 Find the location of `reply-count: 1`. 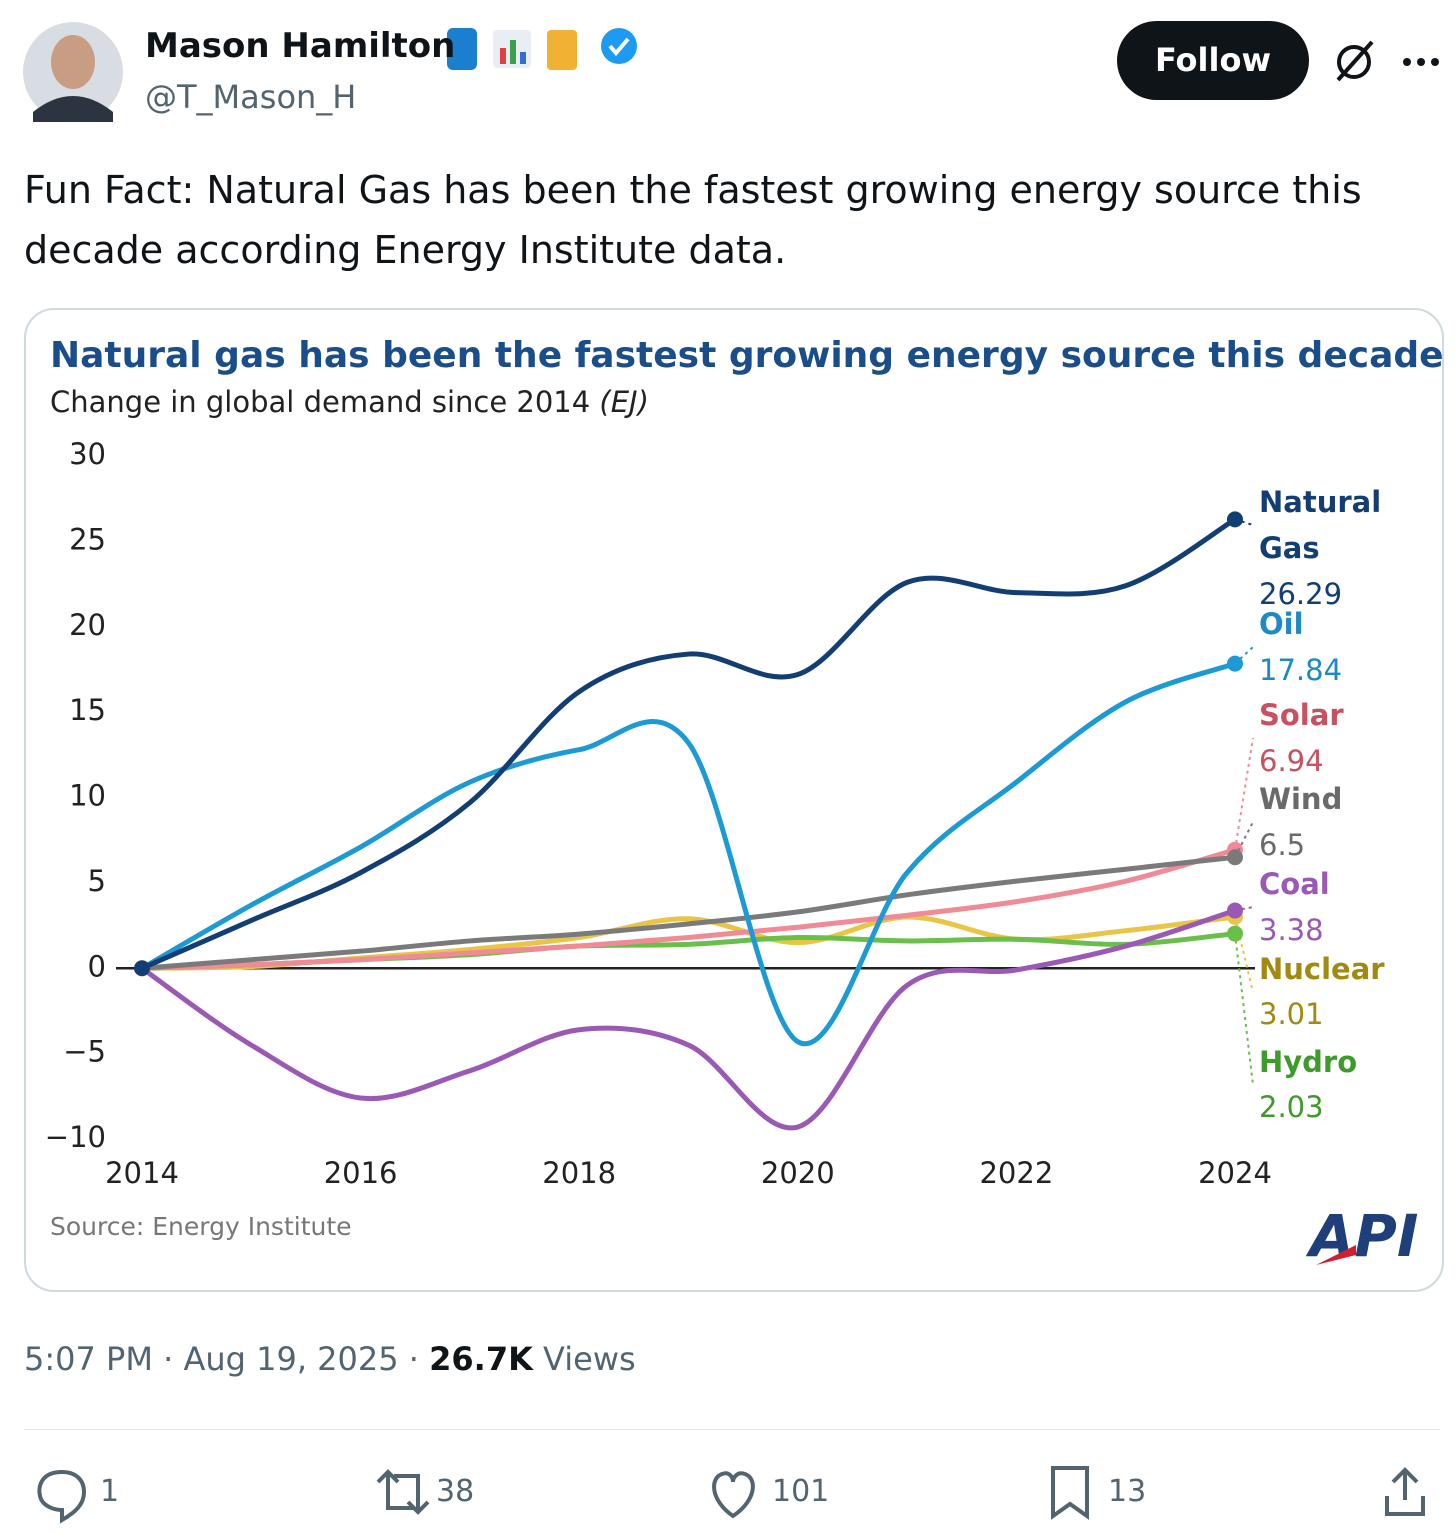

reply-count: 1 is located at coordinates (110, 1491).